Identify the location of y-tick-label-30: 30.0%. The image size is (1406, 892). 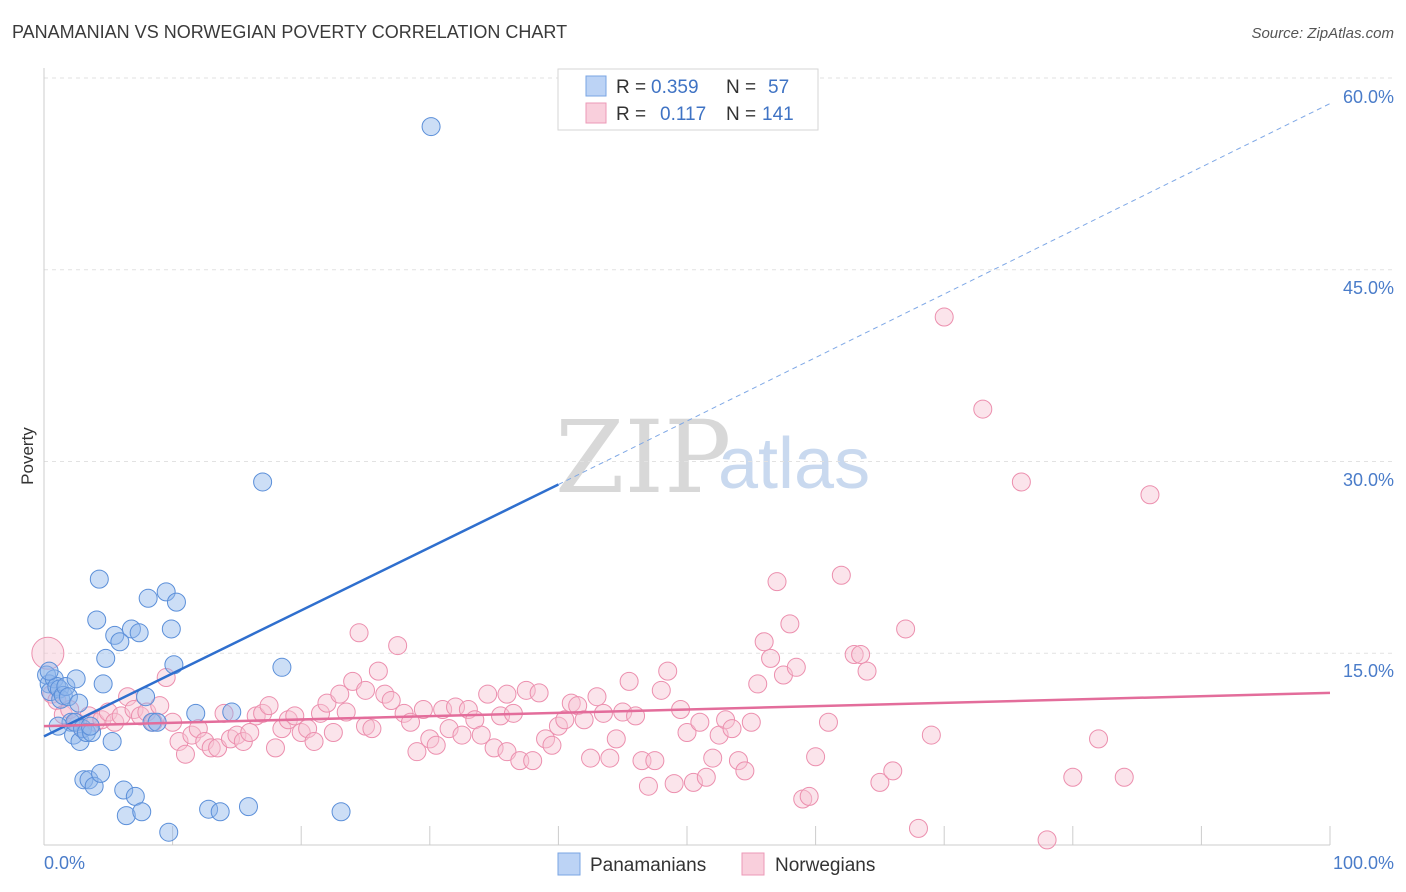
(1368, 480).